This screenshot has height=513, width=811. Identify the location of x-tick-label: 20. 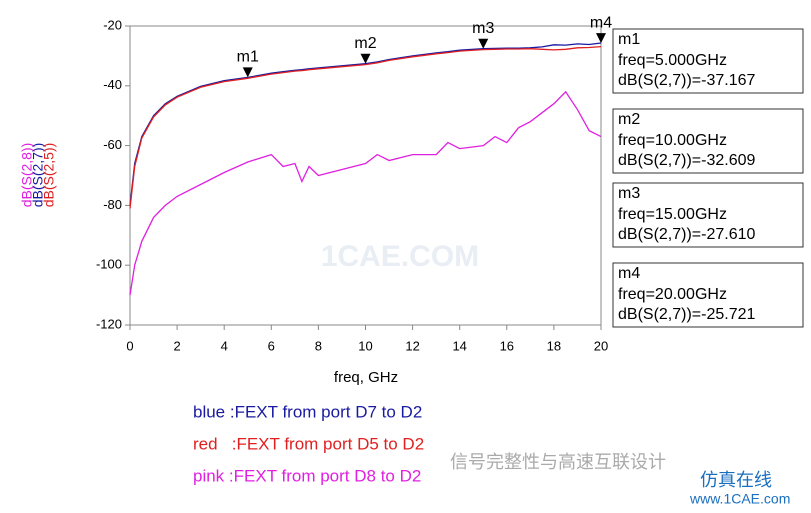
(601, 345).